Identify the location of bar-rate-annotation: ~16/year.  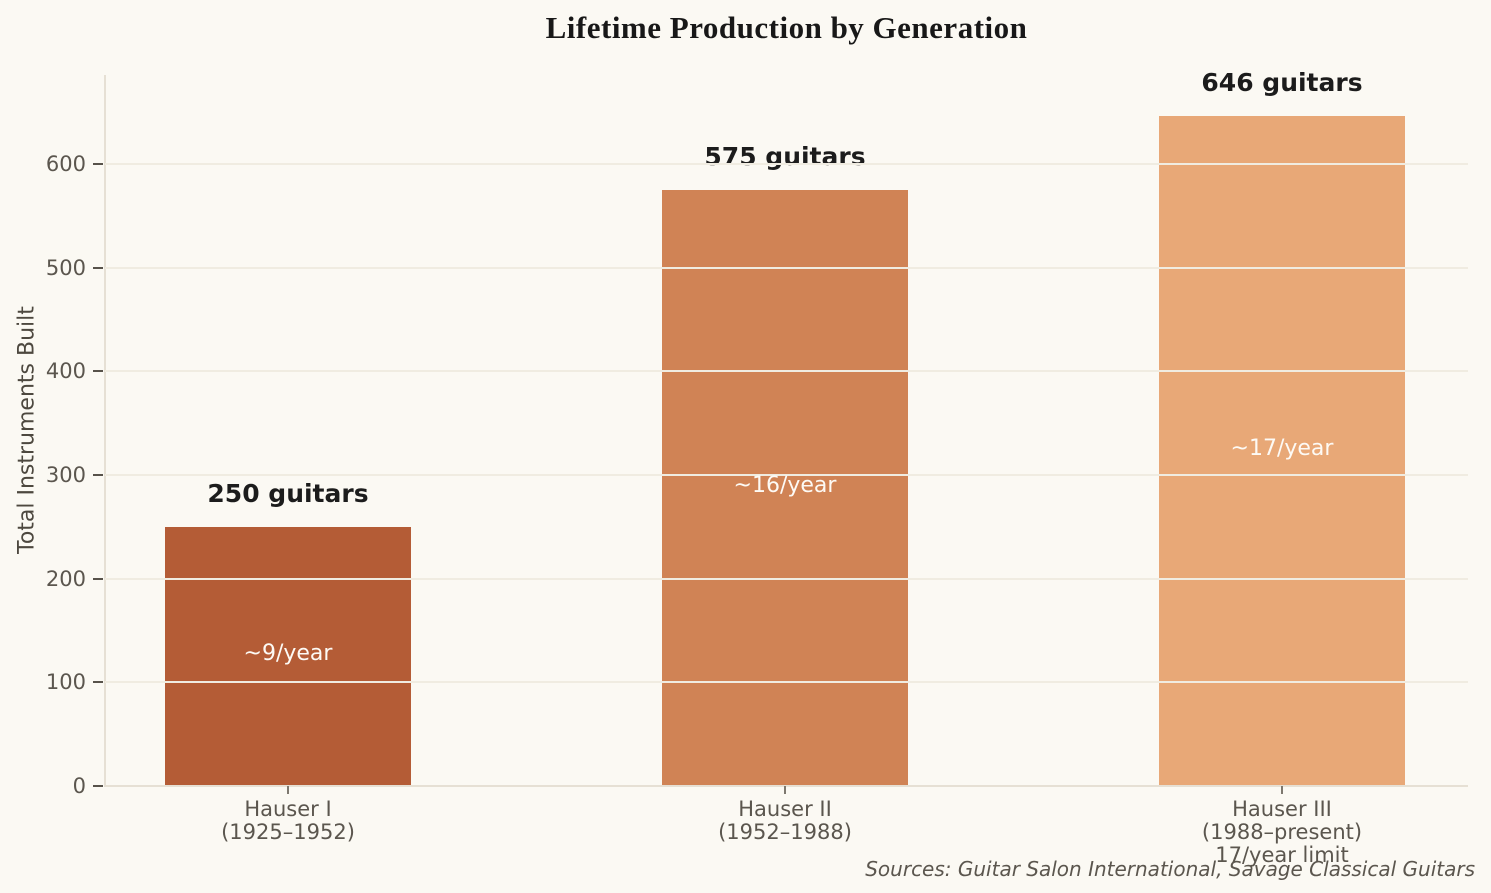
(785, 485).